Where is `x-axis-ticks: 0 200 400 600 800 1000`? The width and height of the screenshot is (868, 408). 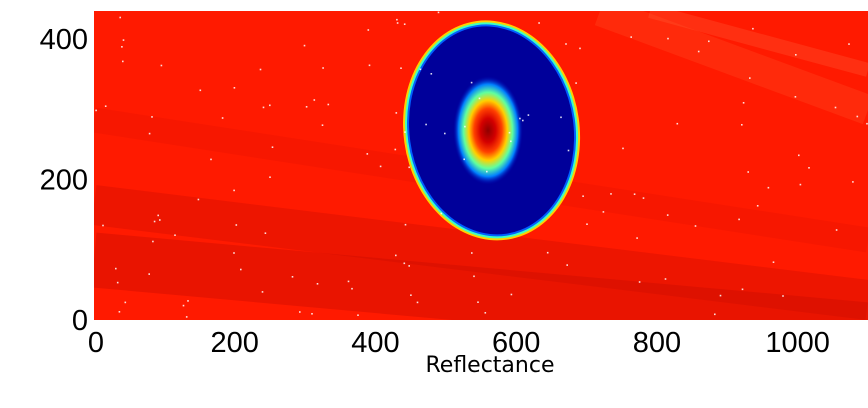 x-axis-ticks: 0 200 400 600 800 1000 is located at coordinates (459, 343).